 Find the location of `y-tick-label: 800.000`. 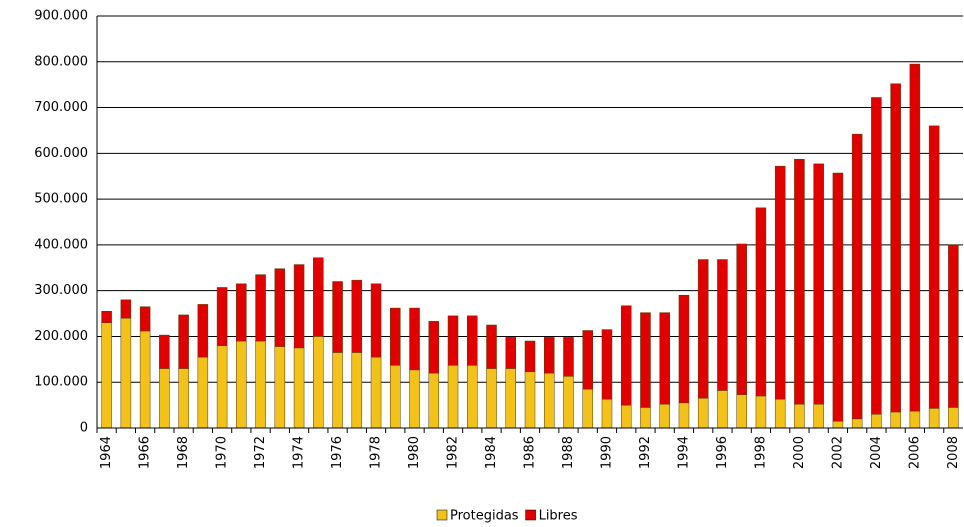

y-tick-label: 800.000 is located at coordinates (61, 61).